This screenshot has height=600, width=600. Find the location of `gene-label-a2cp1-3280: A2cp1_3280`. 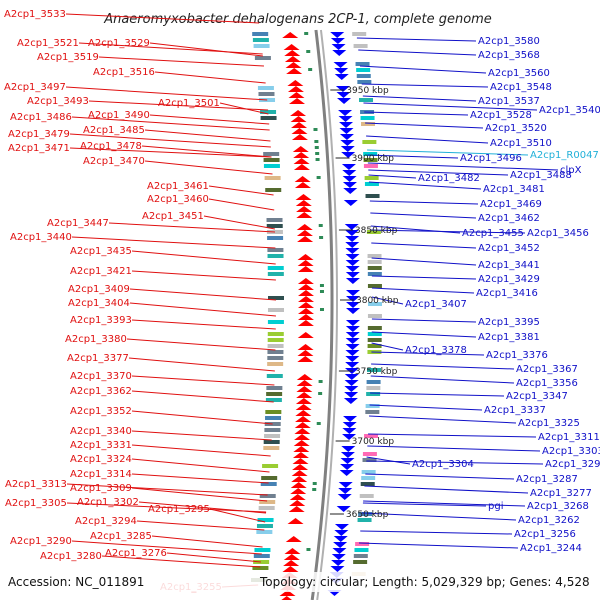

gene-label-a2cp1-3280: A2cp1_3280 is located at coordinates (71, 556).